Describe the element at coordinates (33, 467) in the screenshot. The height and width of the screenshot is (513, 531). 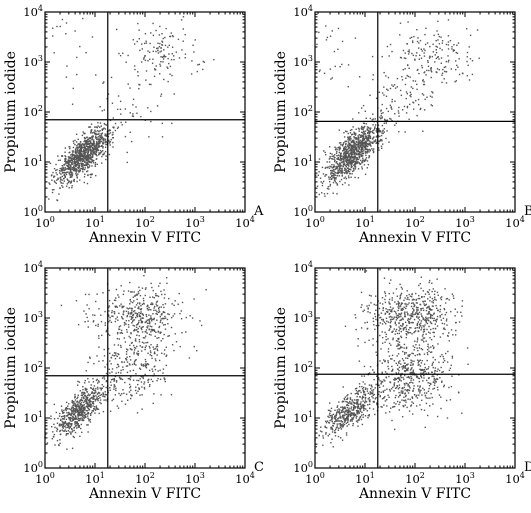
I see `y-tick-label: 100` at that location.